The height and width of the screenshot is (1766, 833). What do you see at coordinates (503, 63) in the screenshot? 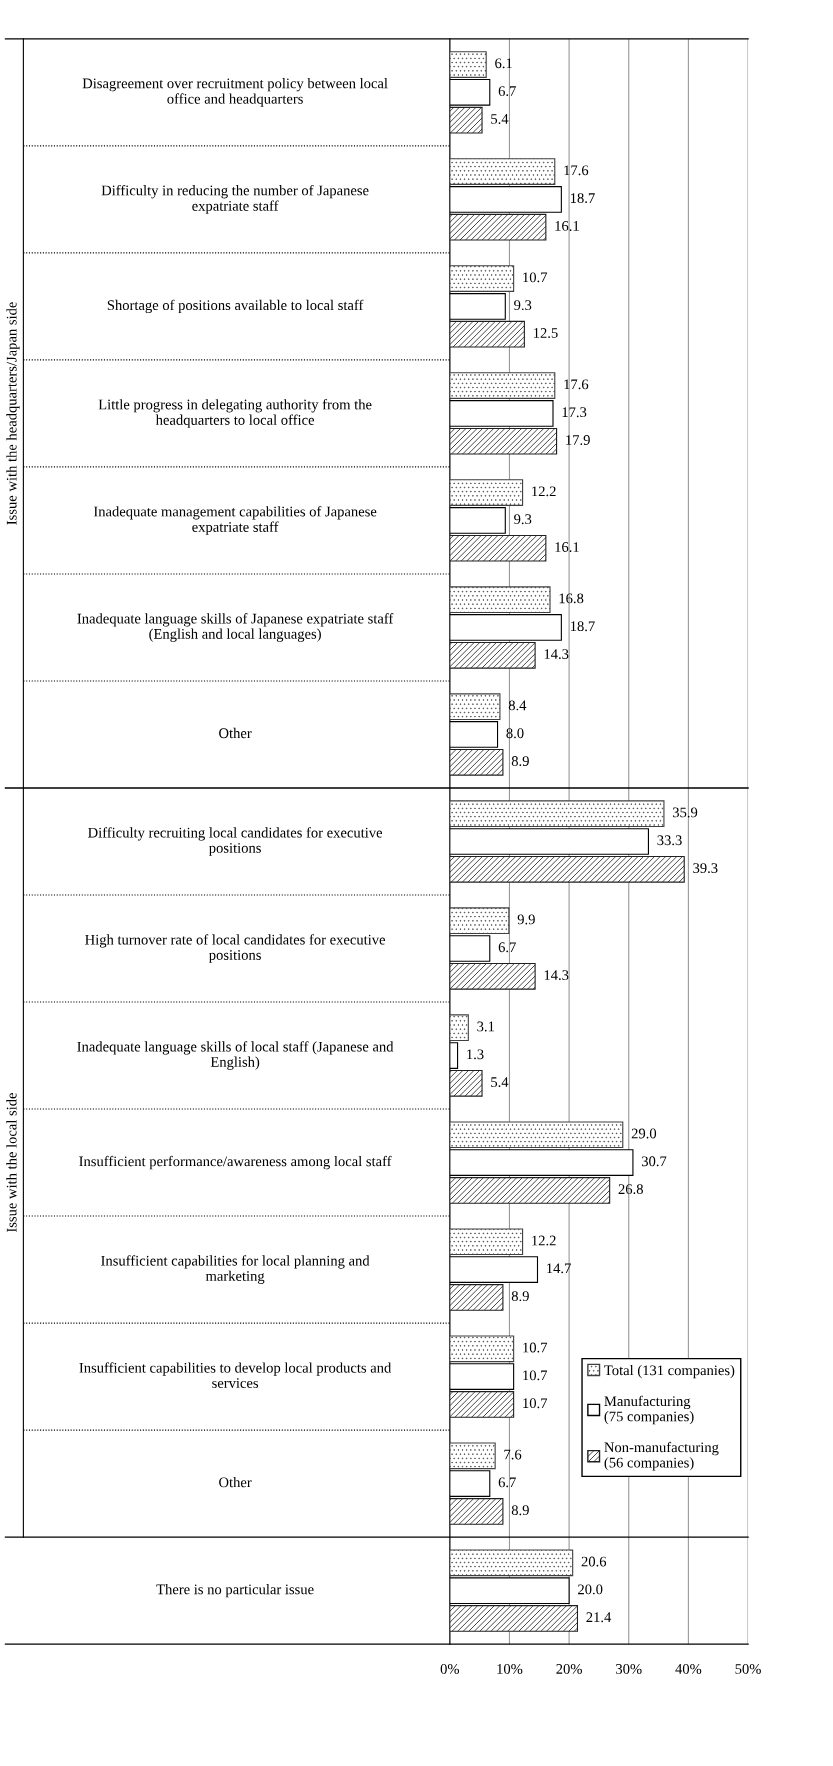
I see `data-label: 6.1` at bounding box center [503, 63].